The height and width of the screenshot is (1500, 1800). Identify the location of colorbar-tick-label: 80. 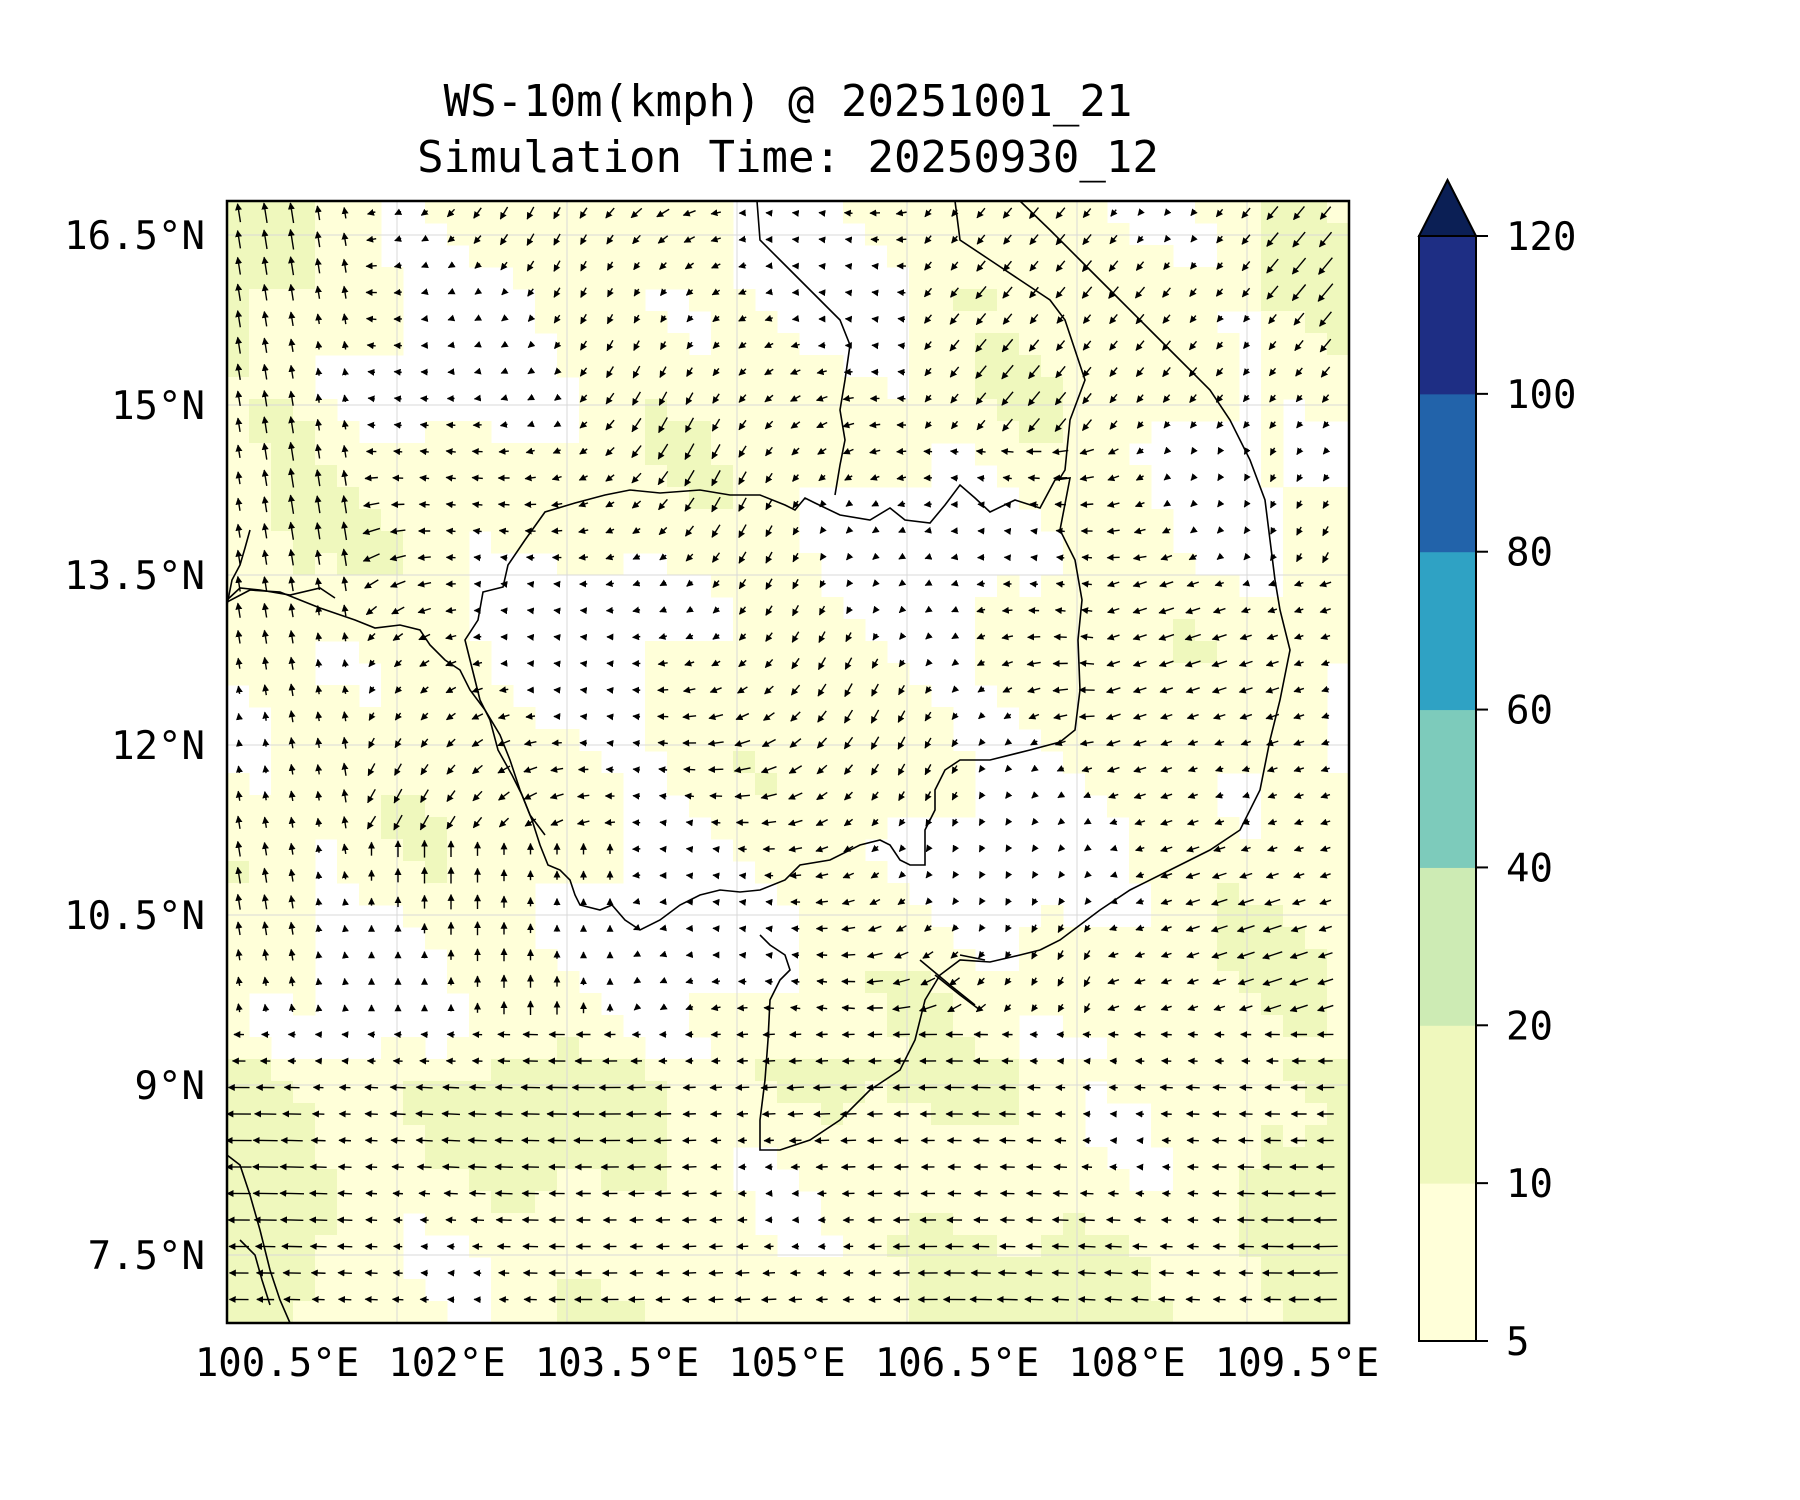
(1529, 553).